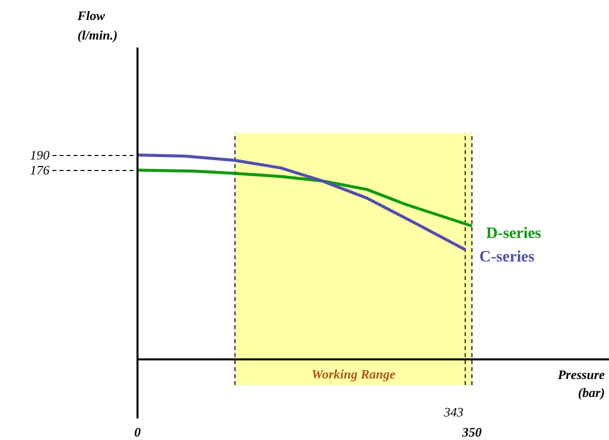 This screenshot has width=609, height=440. Describe the element at coordinates (506, 257) in the screenshot. I see `series-label: C-series` at that location.